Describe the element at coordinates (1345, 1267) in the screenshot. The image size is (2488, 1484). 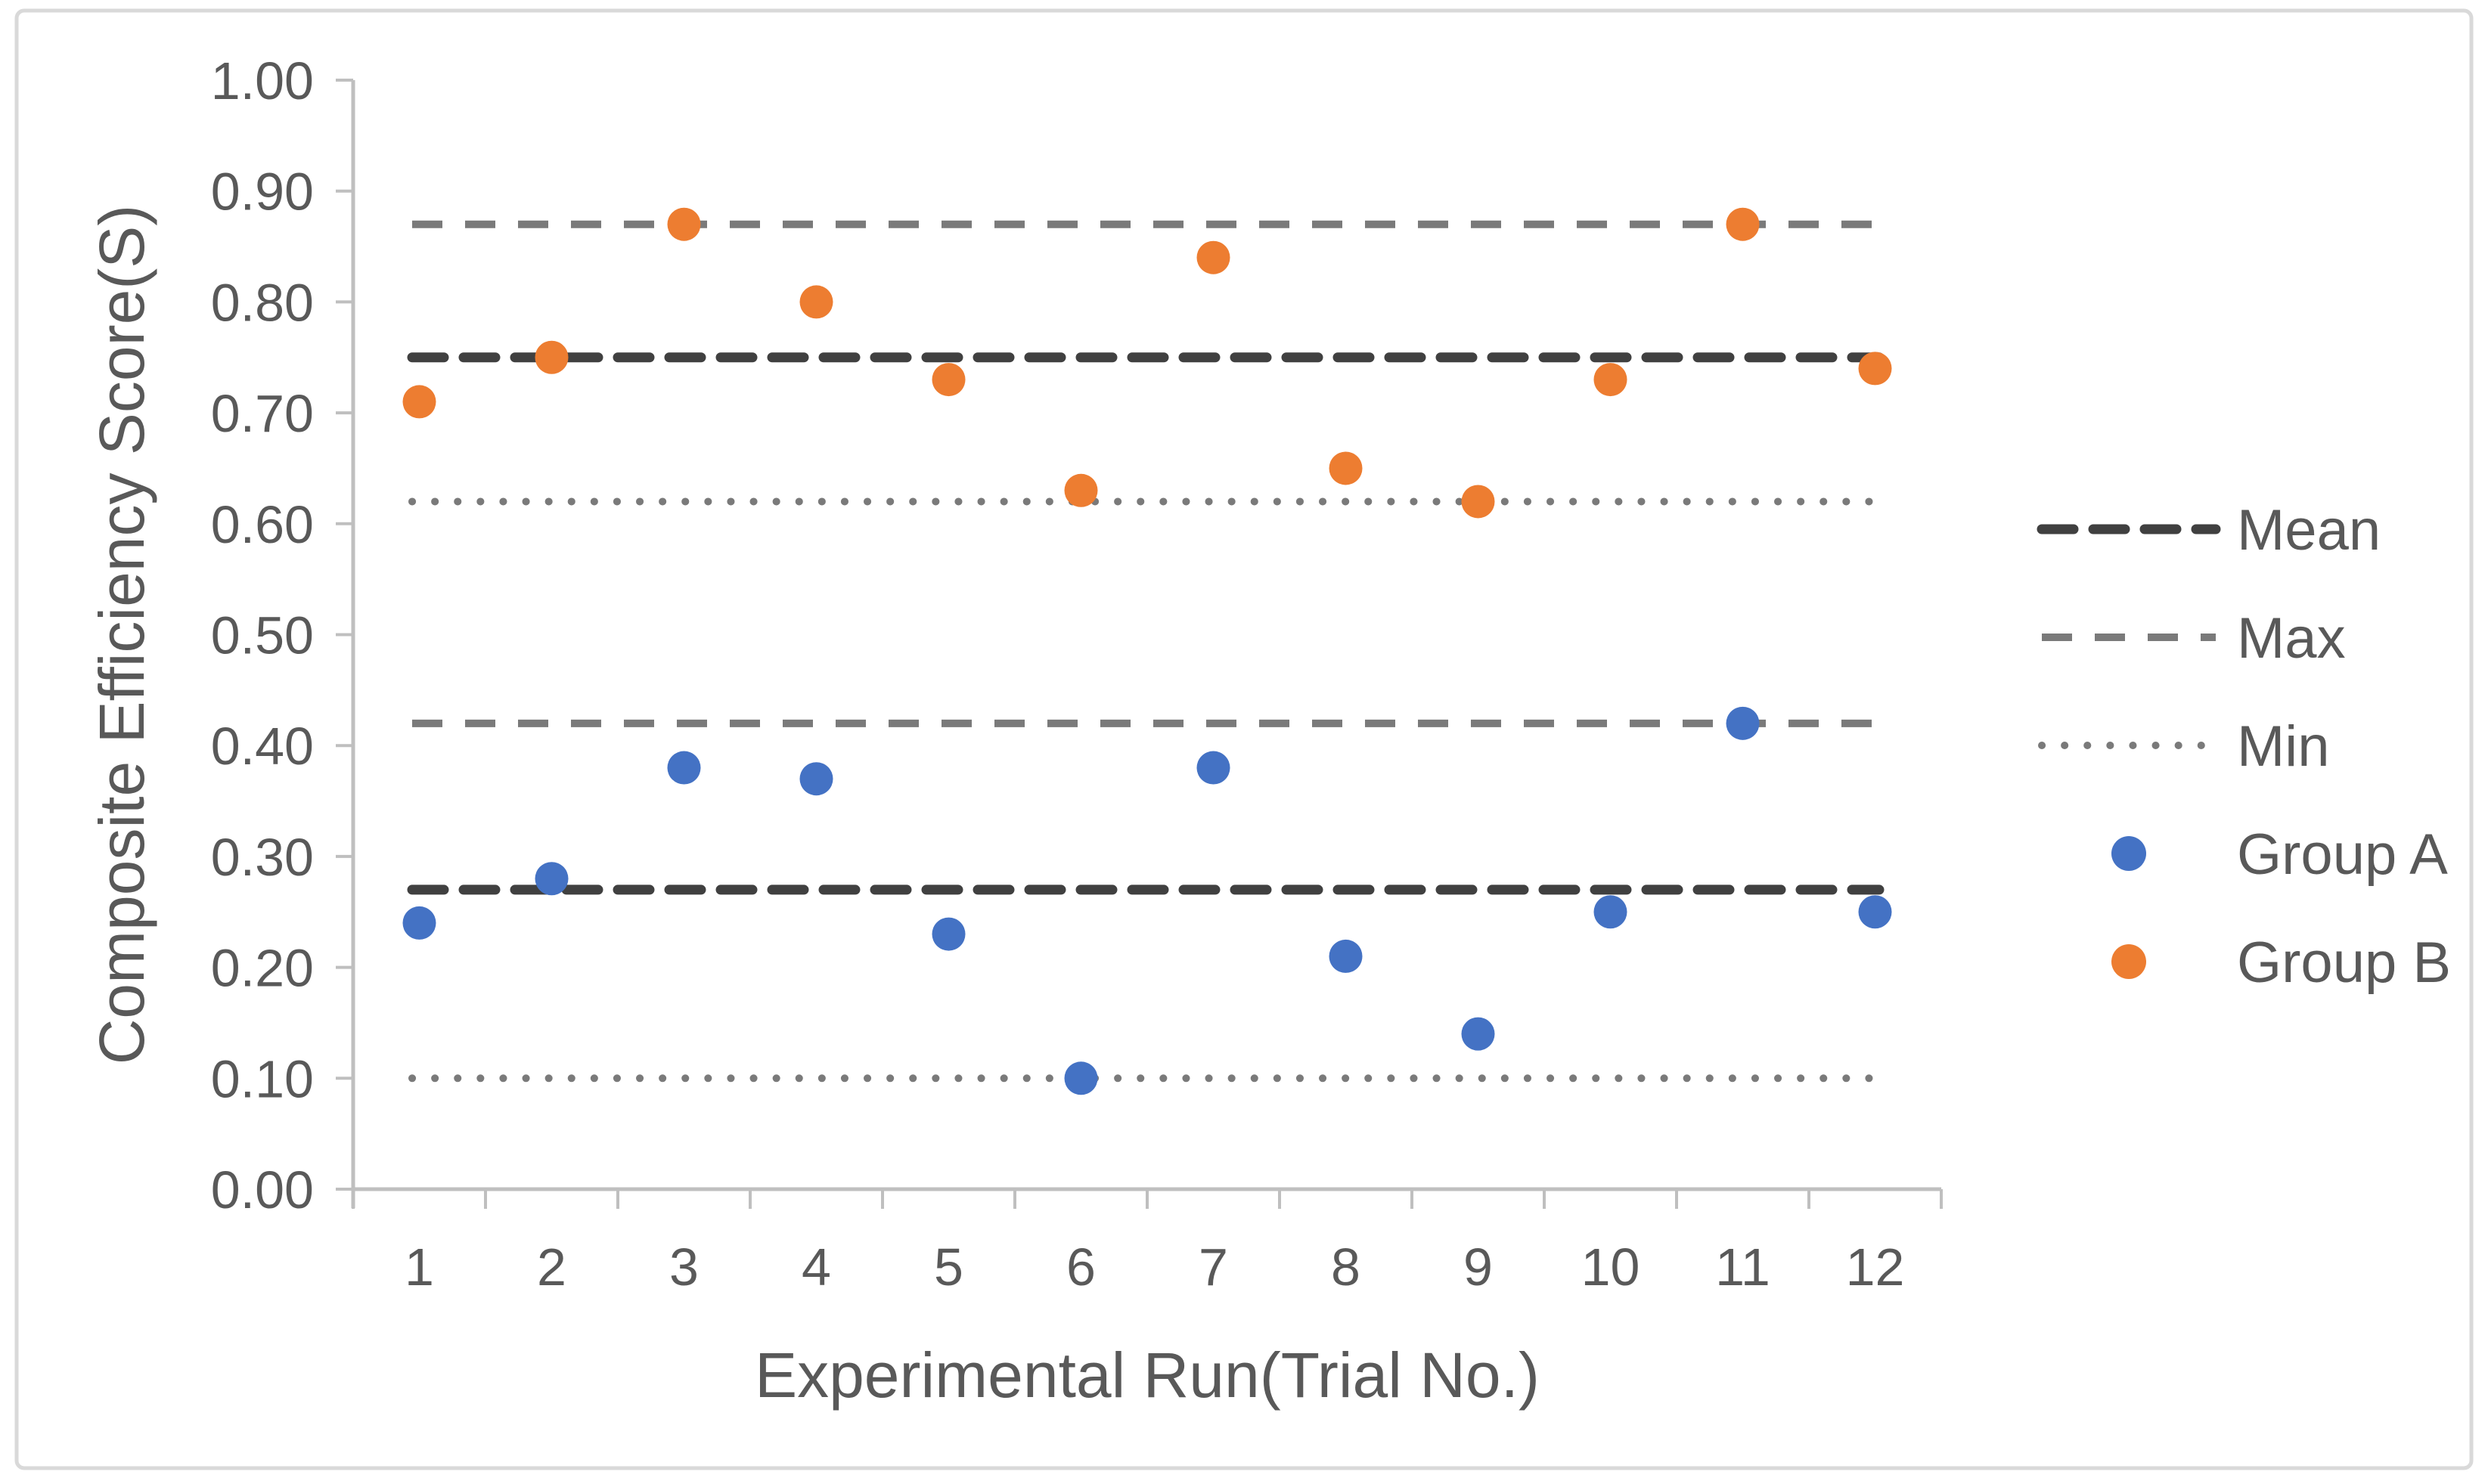
I see `x-tick-label: 8` at that location.